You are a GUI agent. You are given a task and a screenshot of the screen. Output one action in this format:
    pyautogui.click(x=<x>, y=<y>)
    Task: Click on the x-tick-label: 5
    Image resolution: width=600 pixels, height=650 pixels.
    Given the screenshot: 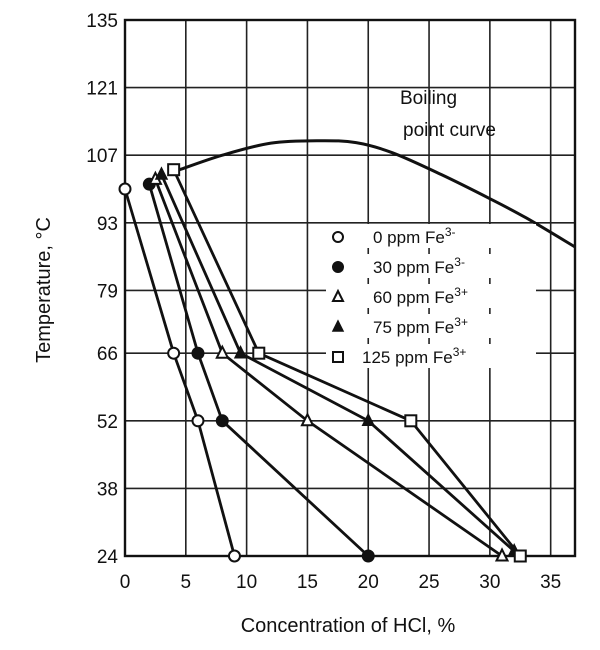 What is the action you would take?
    pyautogui.click(x=186, y=582)
    